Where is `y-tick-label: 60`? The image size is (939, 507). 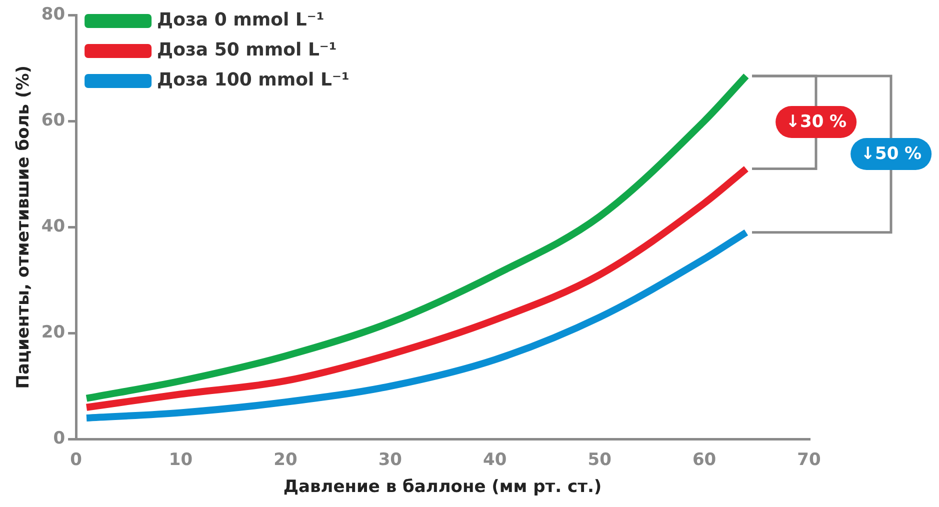
y-tick-label: 60 is located at coordinates (53, 120).